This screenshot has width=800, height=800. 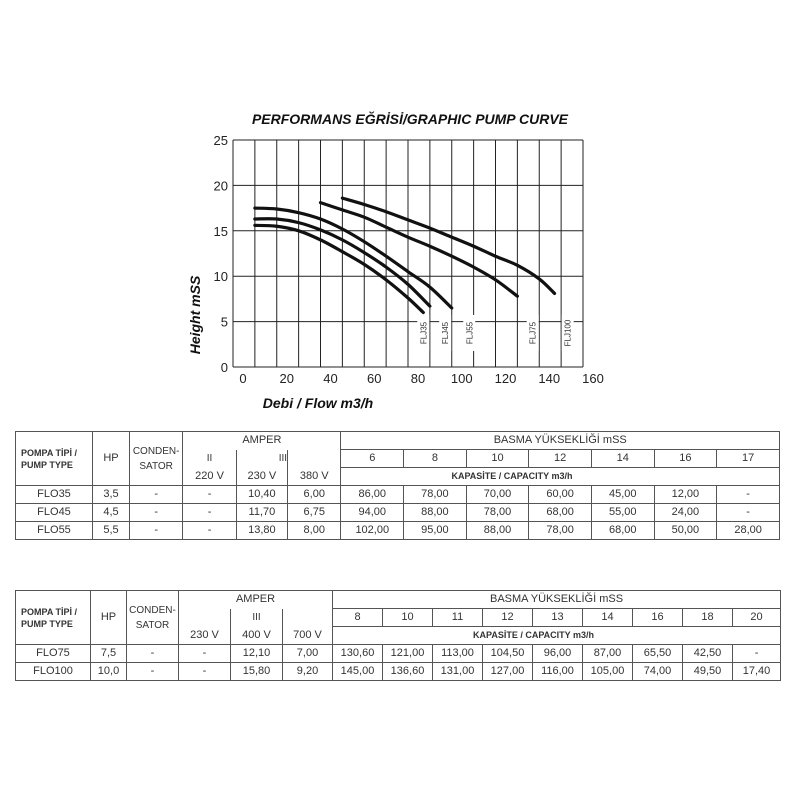 I want to click on pump-type-cell: FLO45, so click(x=54, y=512).